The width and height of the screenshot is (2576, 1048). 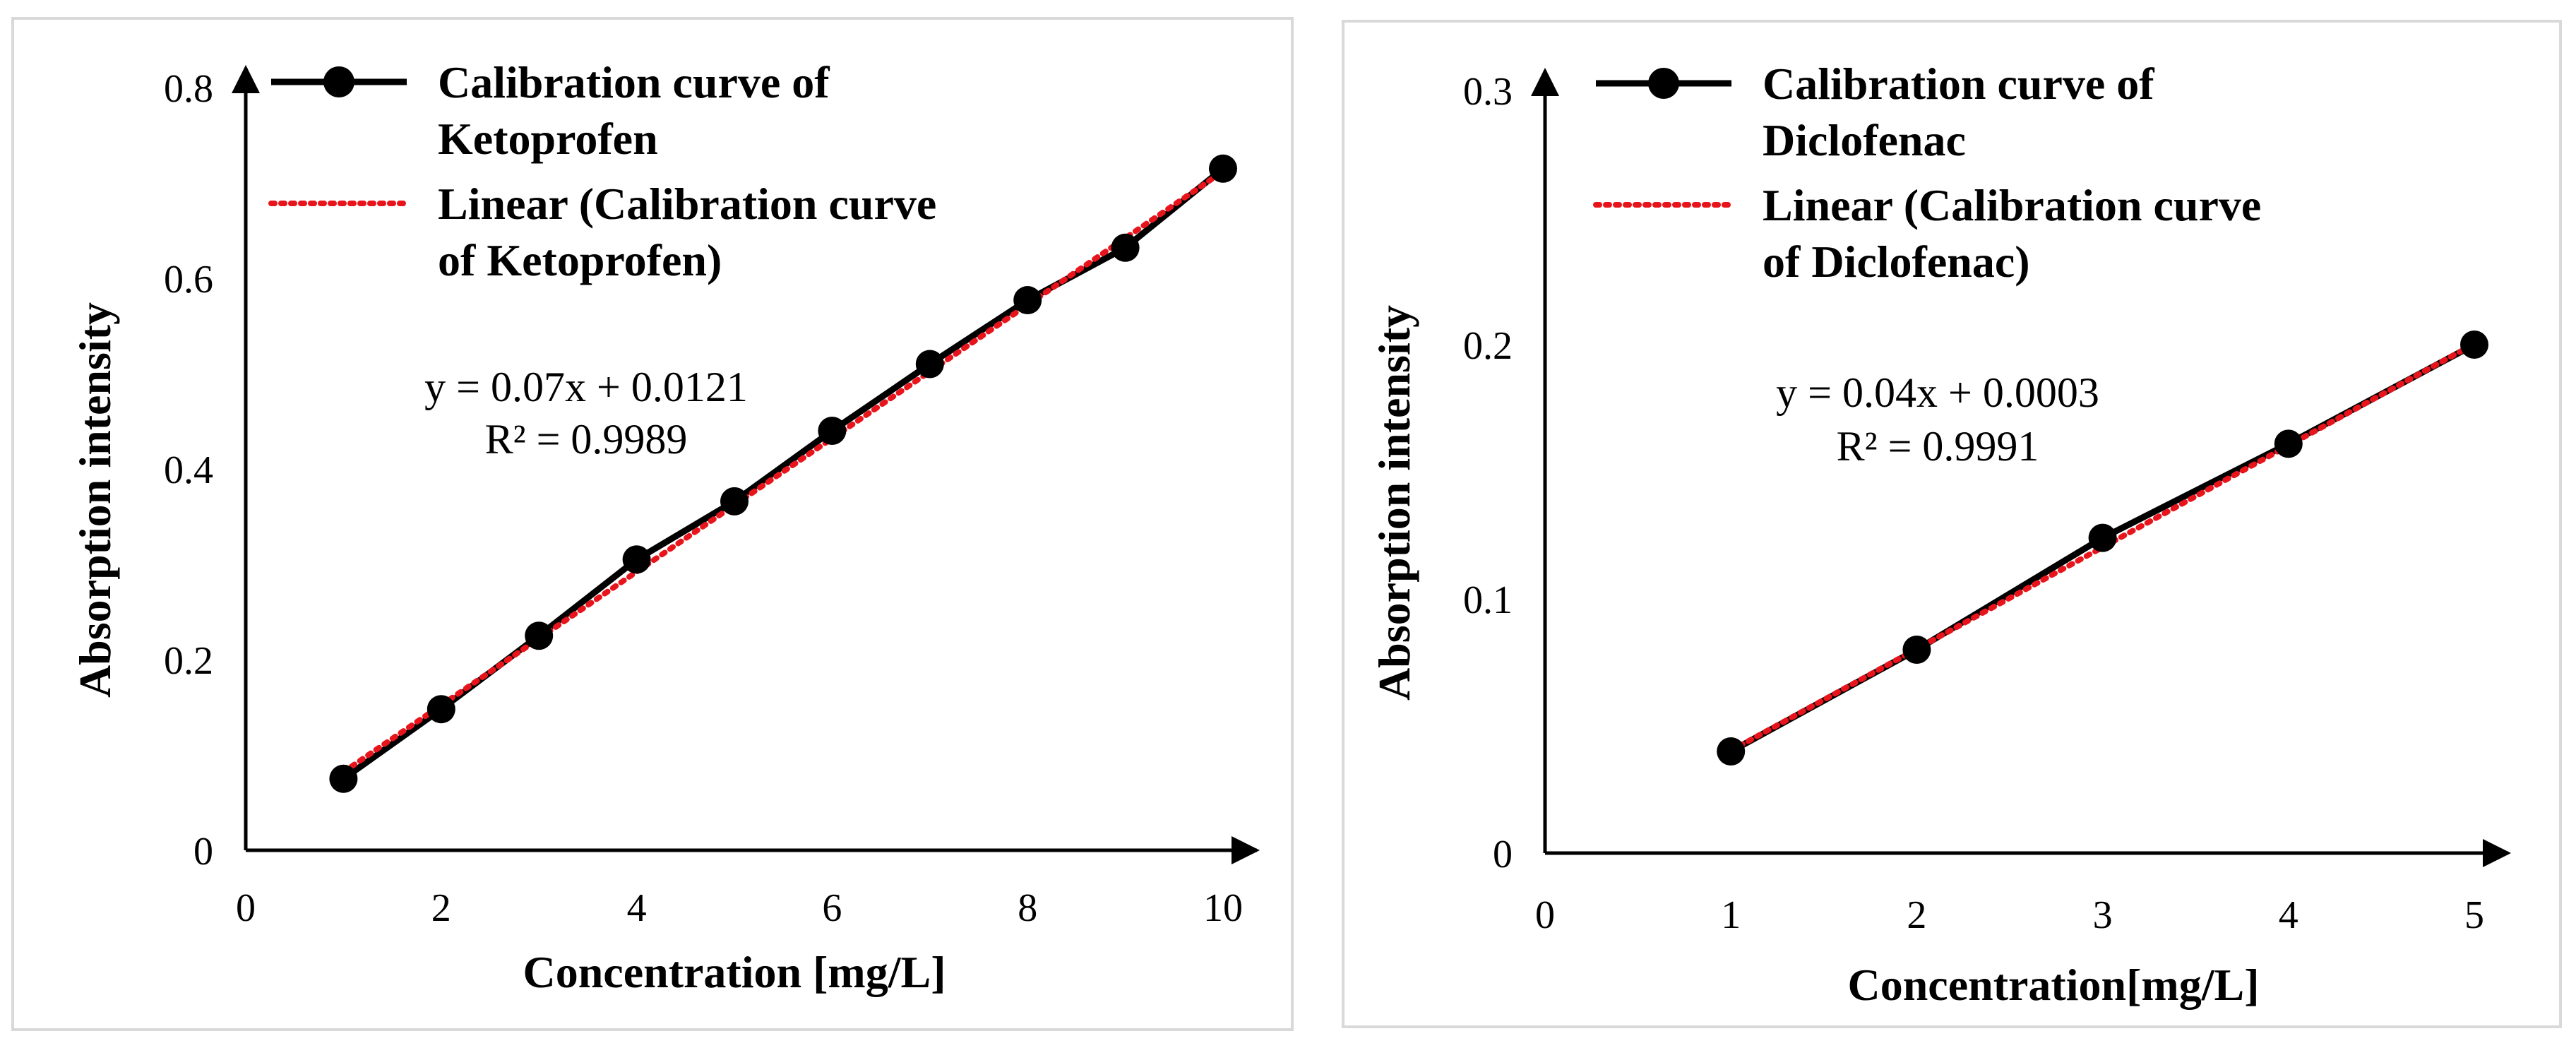 I want to click on x-tick-label: 10, so click(x=1223, y=908).